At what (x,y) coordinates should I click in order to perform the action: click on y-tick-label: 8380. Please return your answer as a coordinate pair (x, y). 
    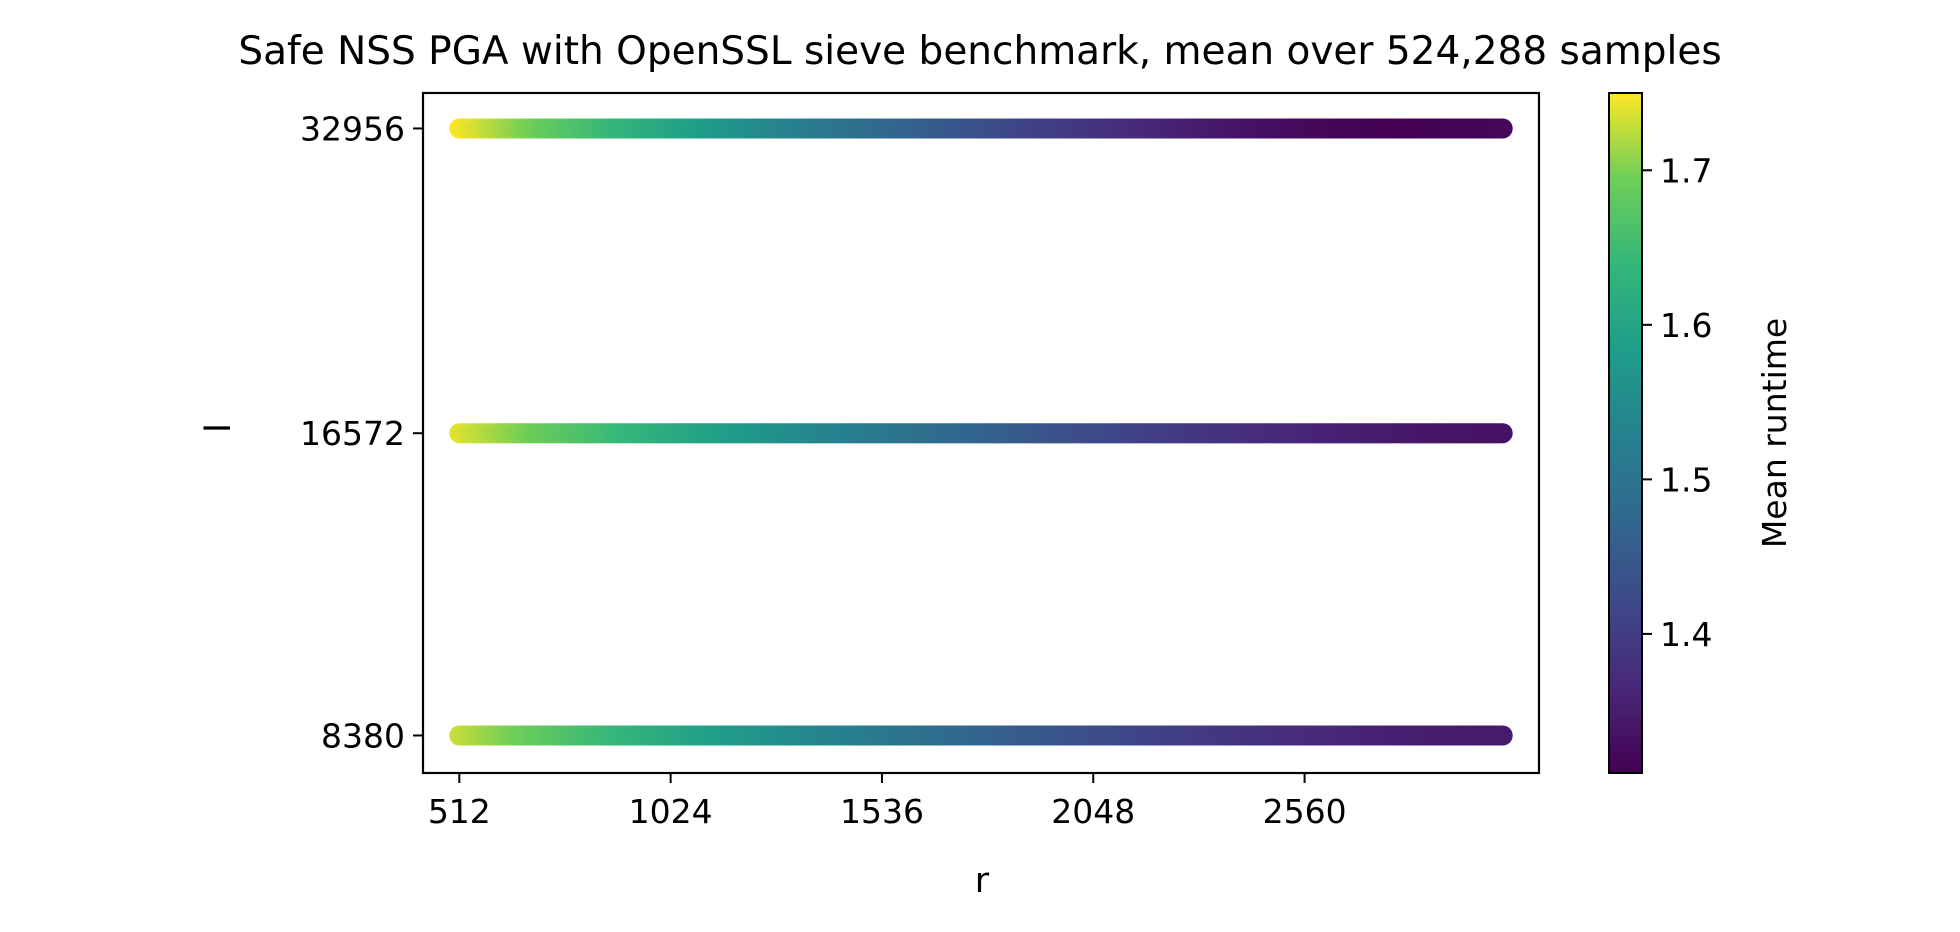
    Looking at the image, I should click on (363, 735).